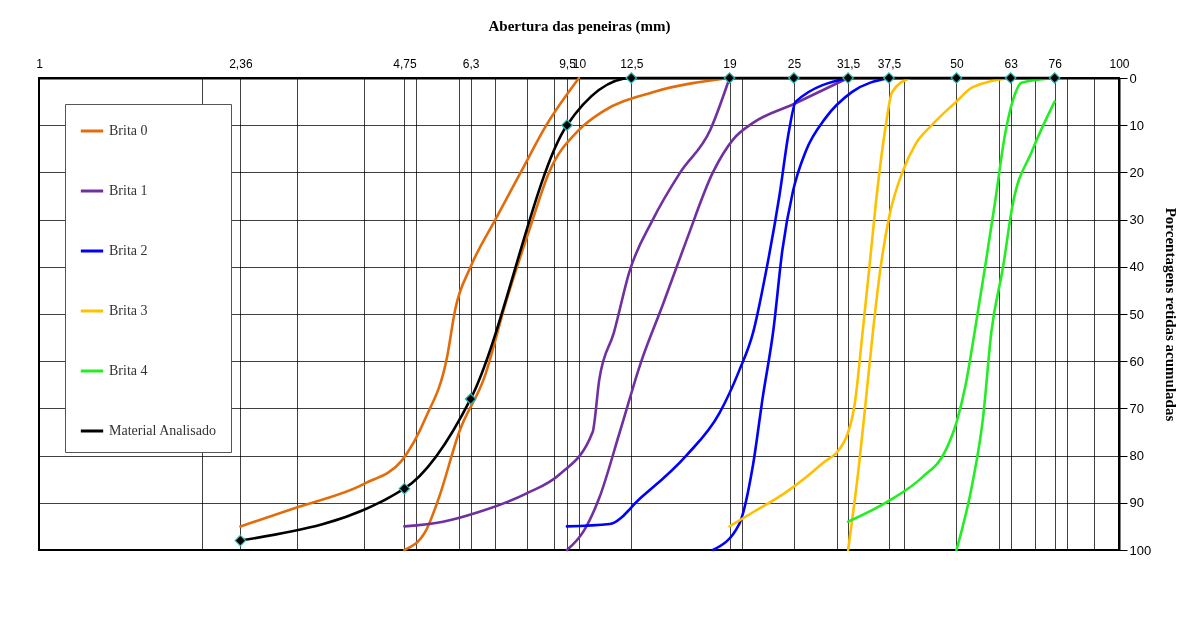 Image resolution: width=1199 pixels, height=643 pixels. I want to click on y-tick-label: 80, so click(1136, 456).